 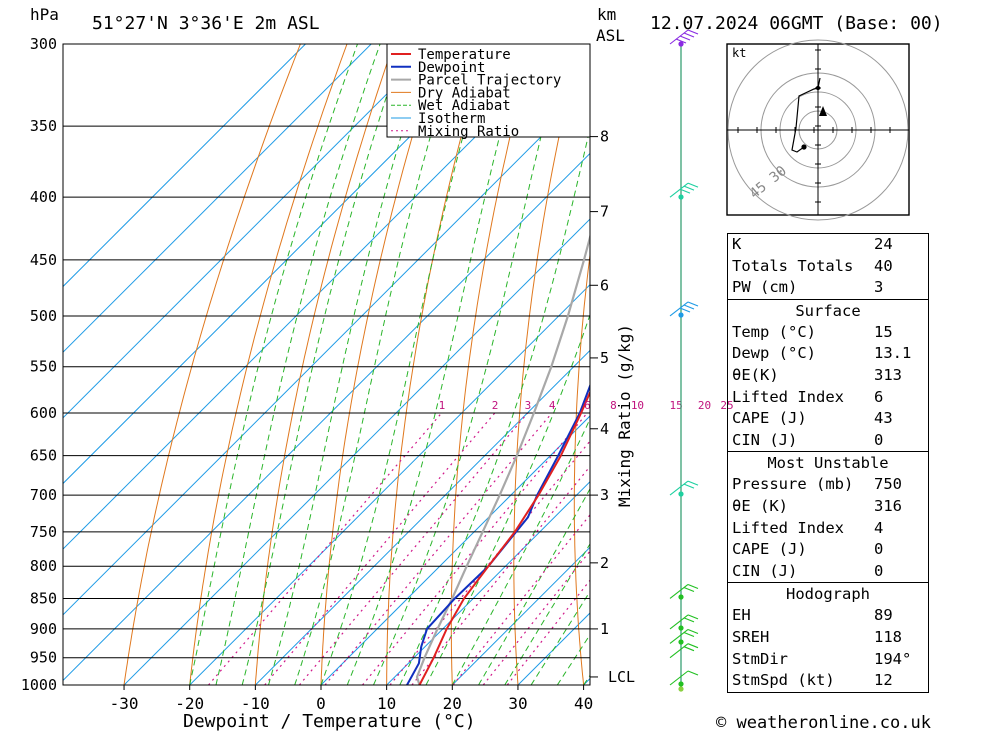 What do you see at coordinates (774, 331) in the screenshot?
I see `surface-key: Temp (°C)` at bounding box center [774, 331].